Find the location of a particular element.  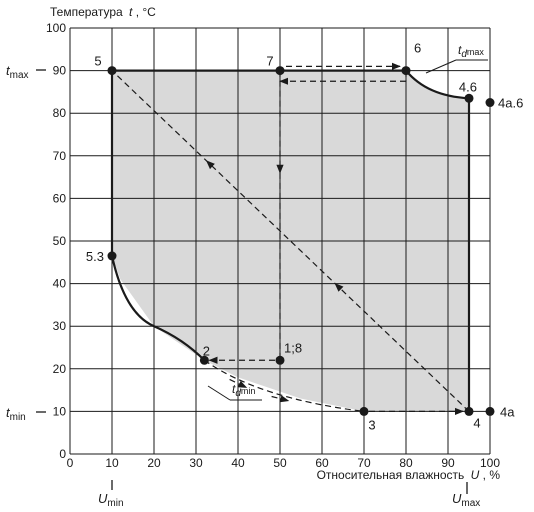

x-tick-8: 80 is located at coordinates (406, 463).